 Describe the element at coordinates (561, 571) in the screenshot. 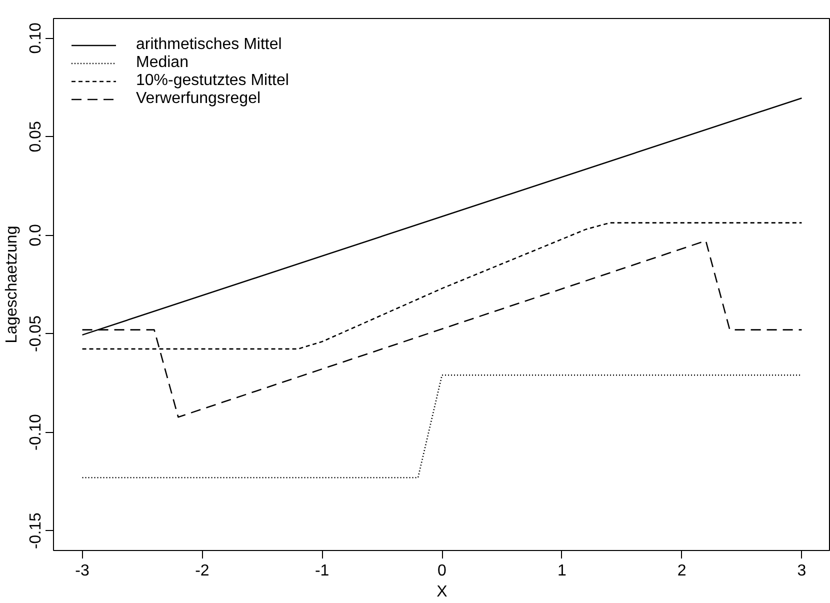

I see `x-tick-label: 1` at that location.